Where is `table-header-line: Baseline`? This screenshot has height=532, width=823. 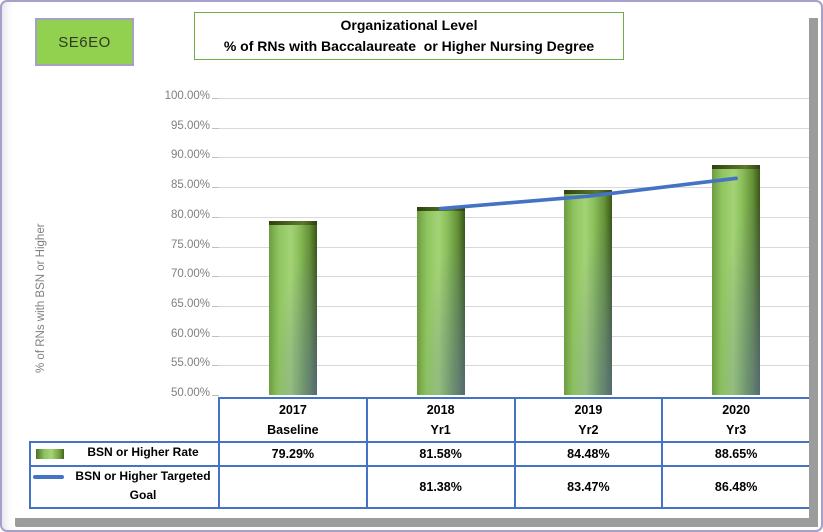
table-header-line: Baseline is located at coordinates (293, 430).